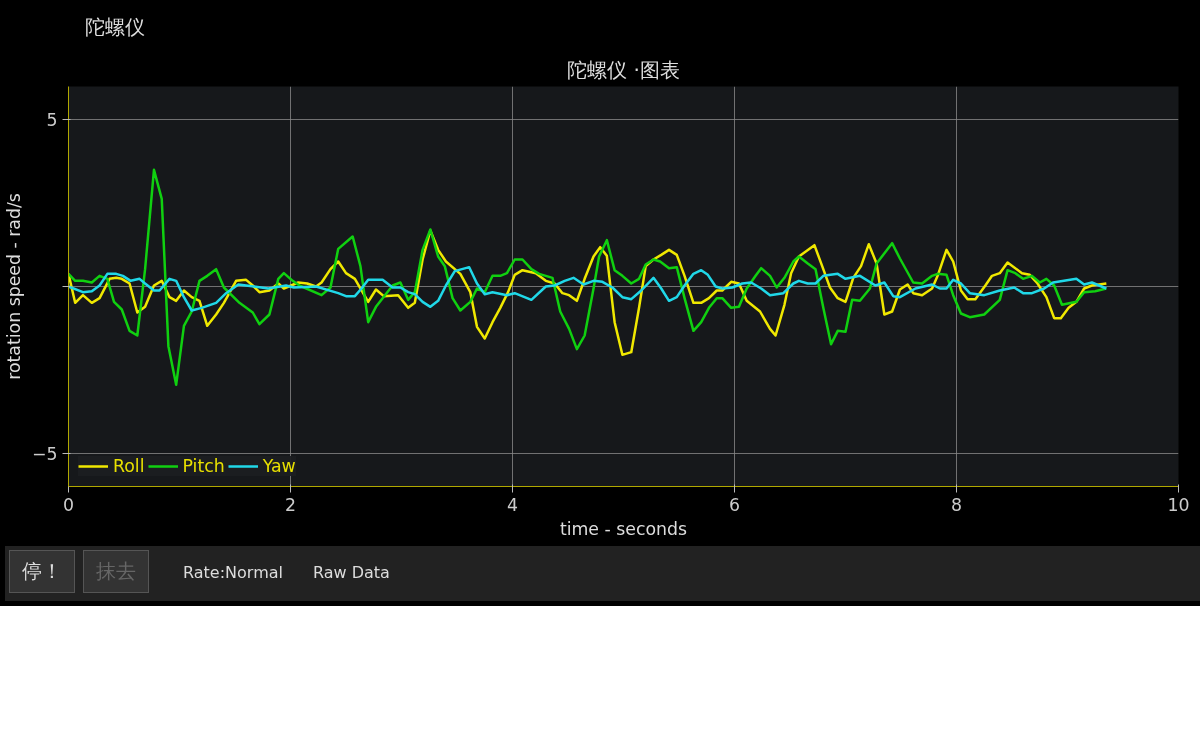 Image resolution: width=1200 pixels, height=750 pixels. Describe the element at coordinates (42, 571) in the screenshot. I see `text: 停！` at that location.